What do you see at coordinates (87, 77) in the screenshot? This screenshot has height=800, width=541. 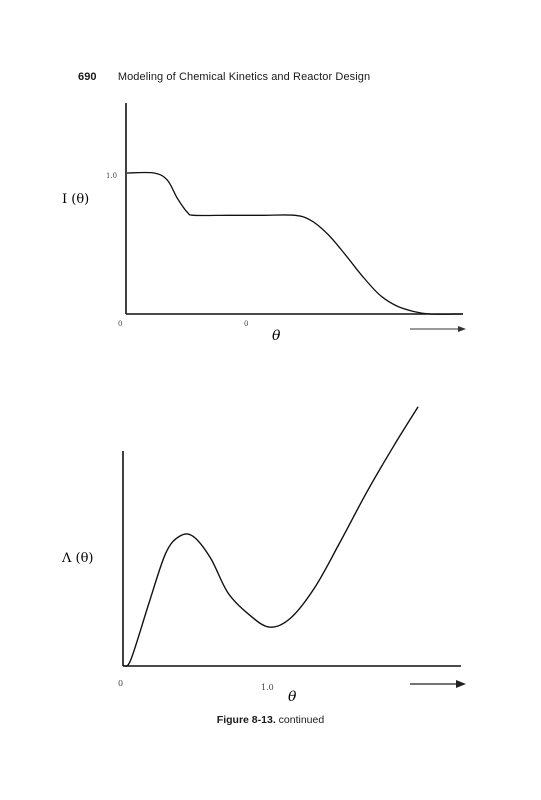 I see `page-number: 690` at bounding box center [87, 77].